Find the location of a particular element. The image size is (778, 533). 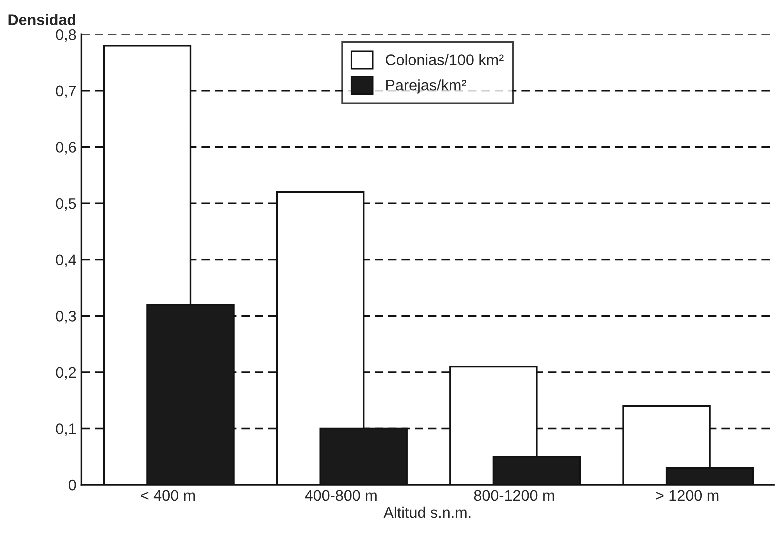

y-tick-label: 0,4 is located at coordinates (66, 261).